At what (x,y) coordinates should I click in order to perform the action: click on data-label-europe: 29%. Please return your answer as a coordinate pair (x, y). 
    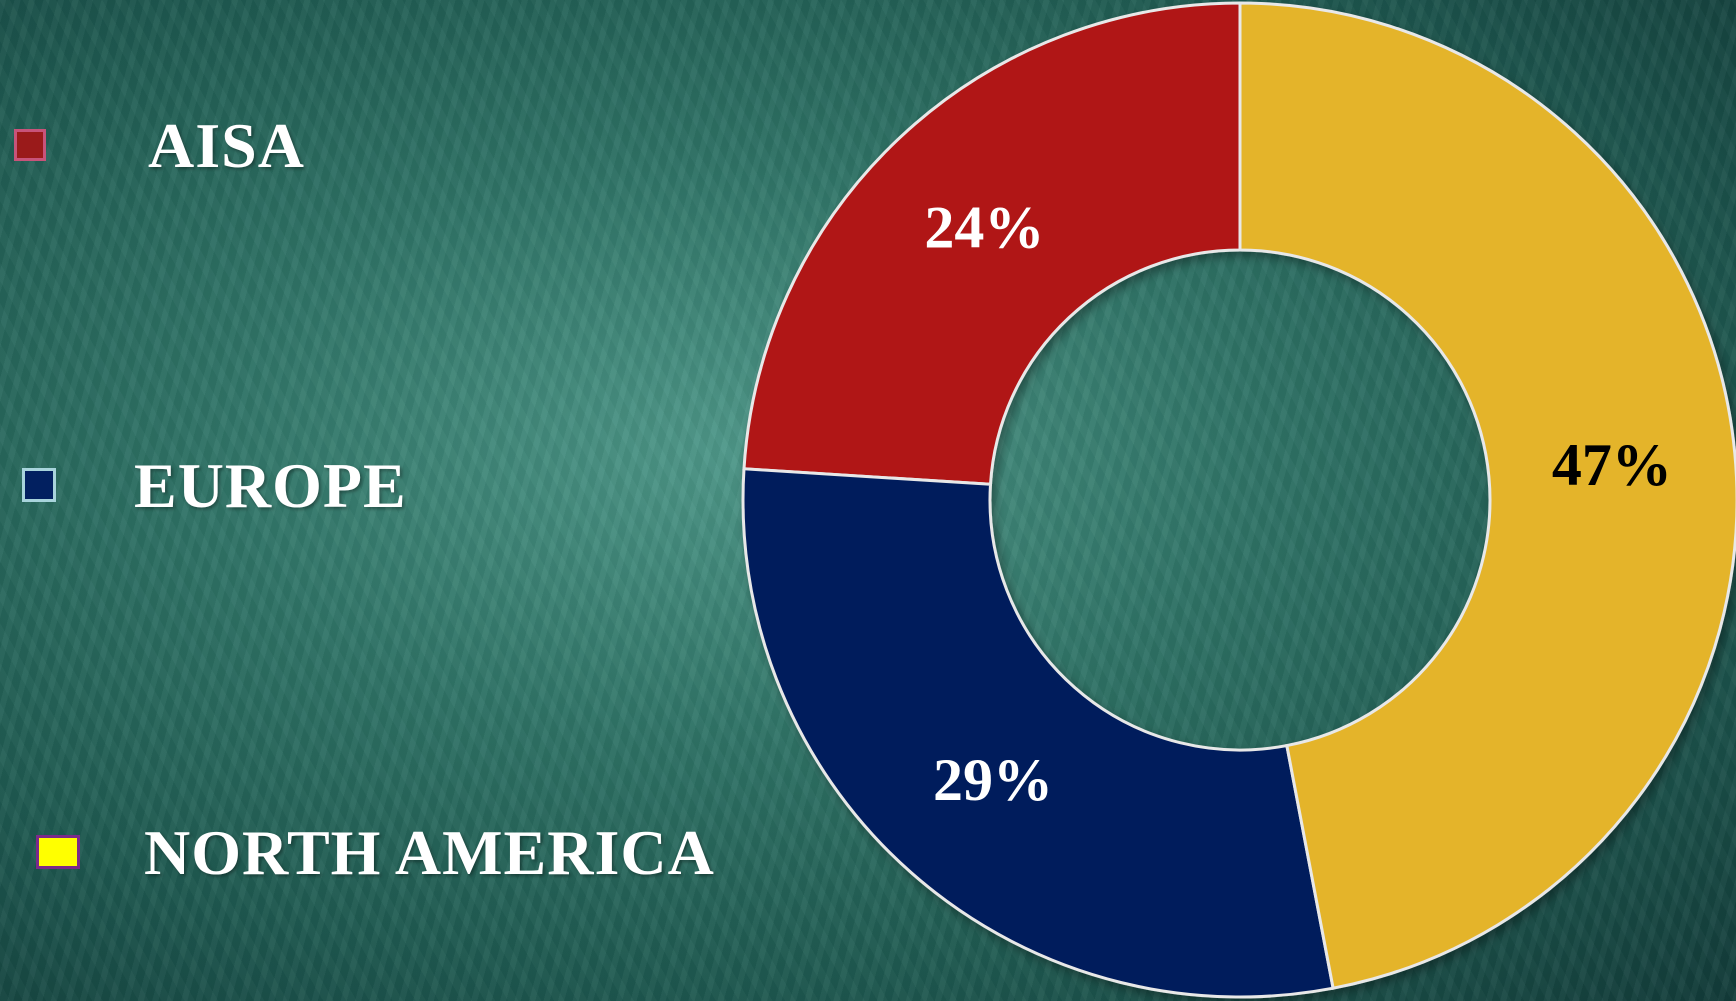
    Looking at the image, I should click on (993, 780).